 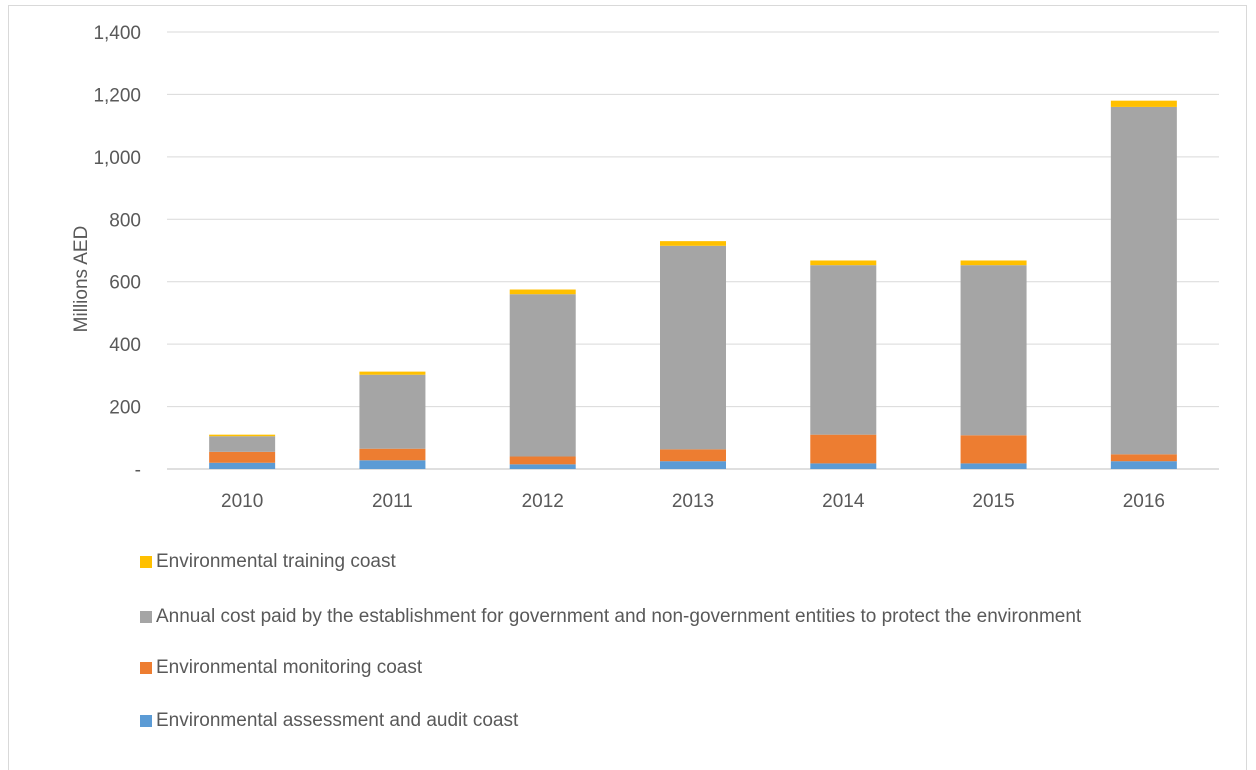 What do you see at coordinates (337, 720) in the screenshot?
I see `legend-label: Environmental assessment and audit coast` at bounding box center [337, 720].